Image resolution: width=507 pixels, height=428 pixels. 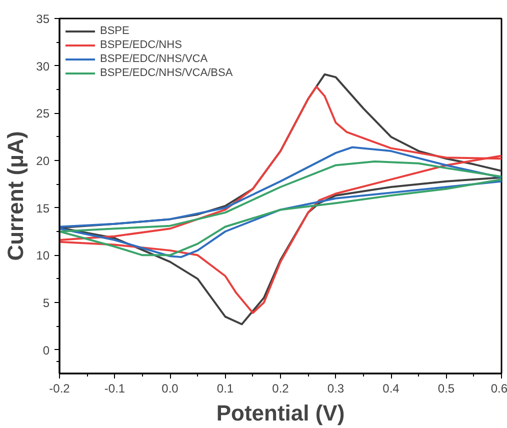 What do you see at coordinates (154, 59) in the screenshot?
I see `legend-label: BSPE/EDC/NHS/VCA` at bounding box center [154, 59].